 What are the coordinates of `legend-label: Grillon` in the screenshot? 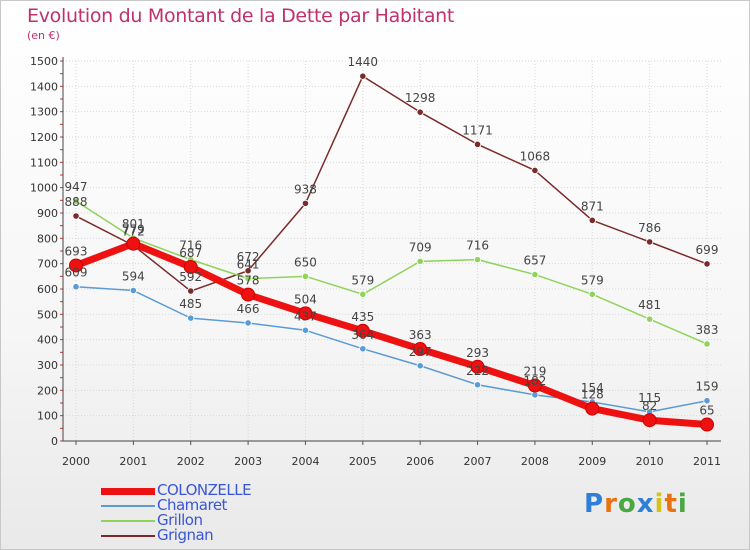 It's located at (180, 520).